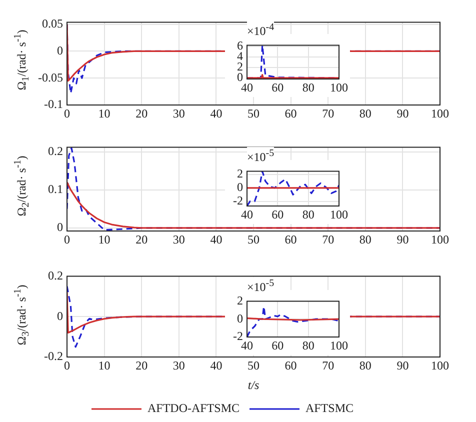  What do you see at coordinates (254, 385) in the screenshot?
I see `x-axis-title: t/s` at bounding box center [254, 385].